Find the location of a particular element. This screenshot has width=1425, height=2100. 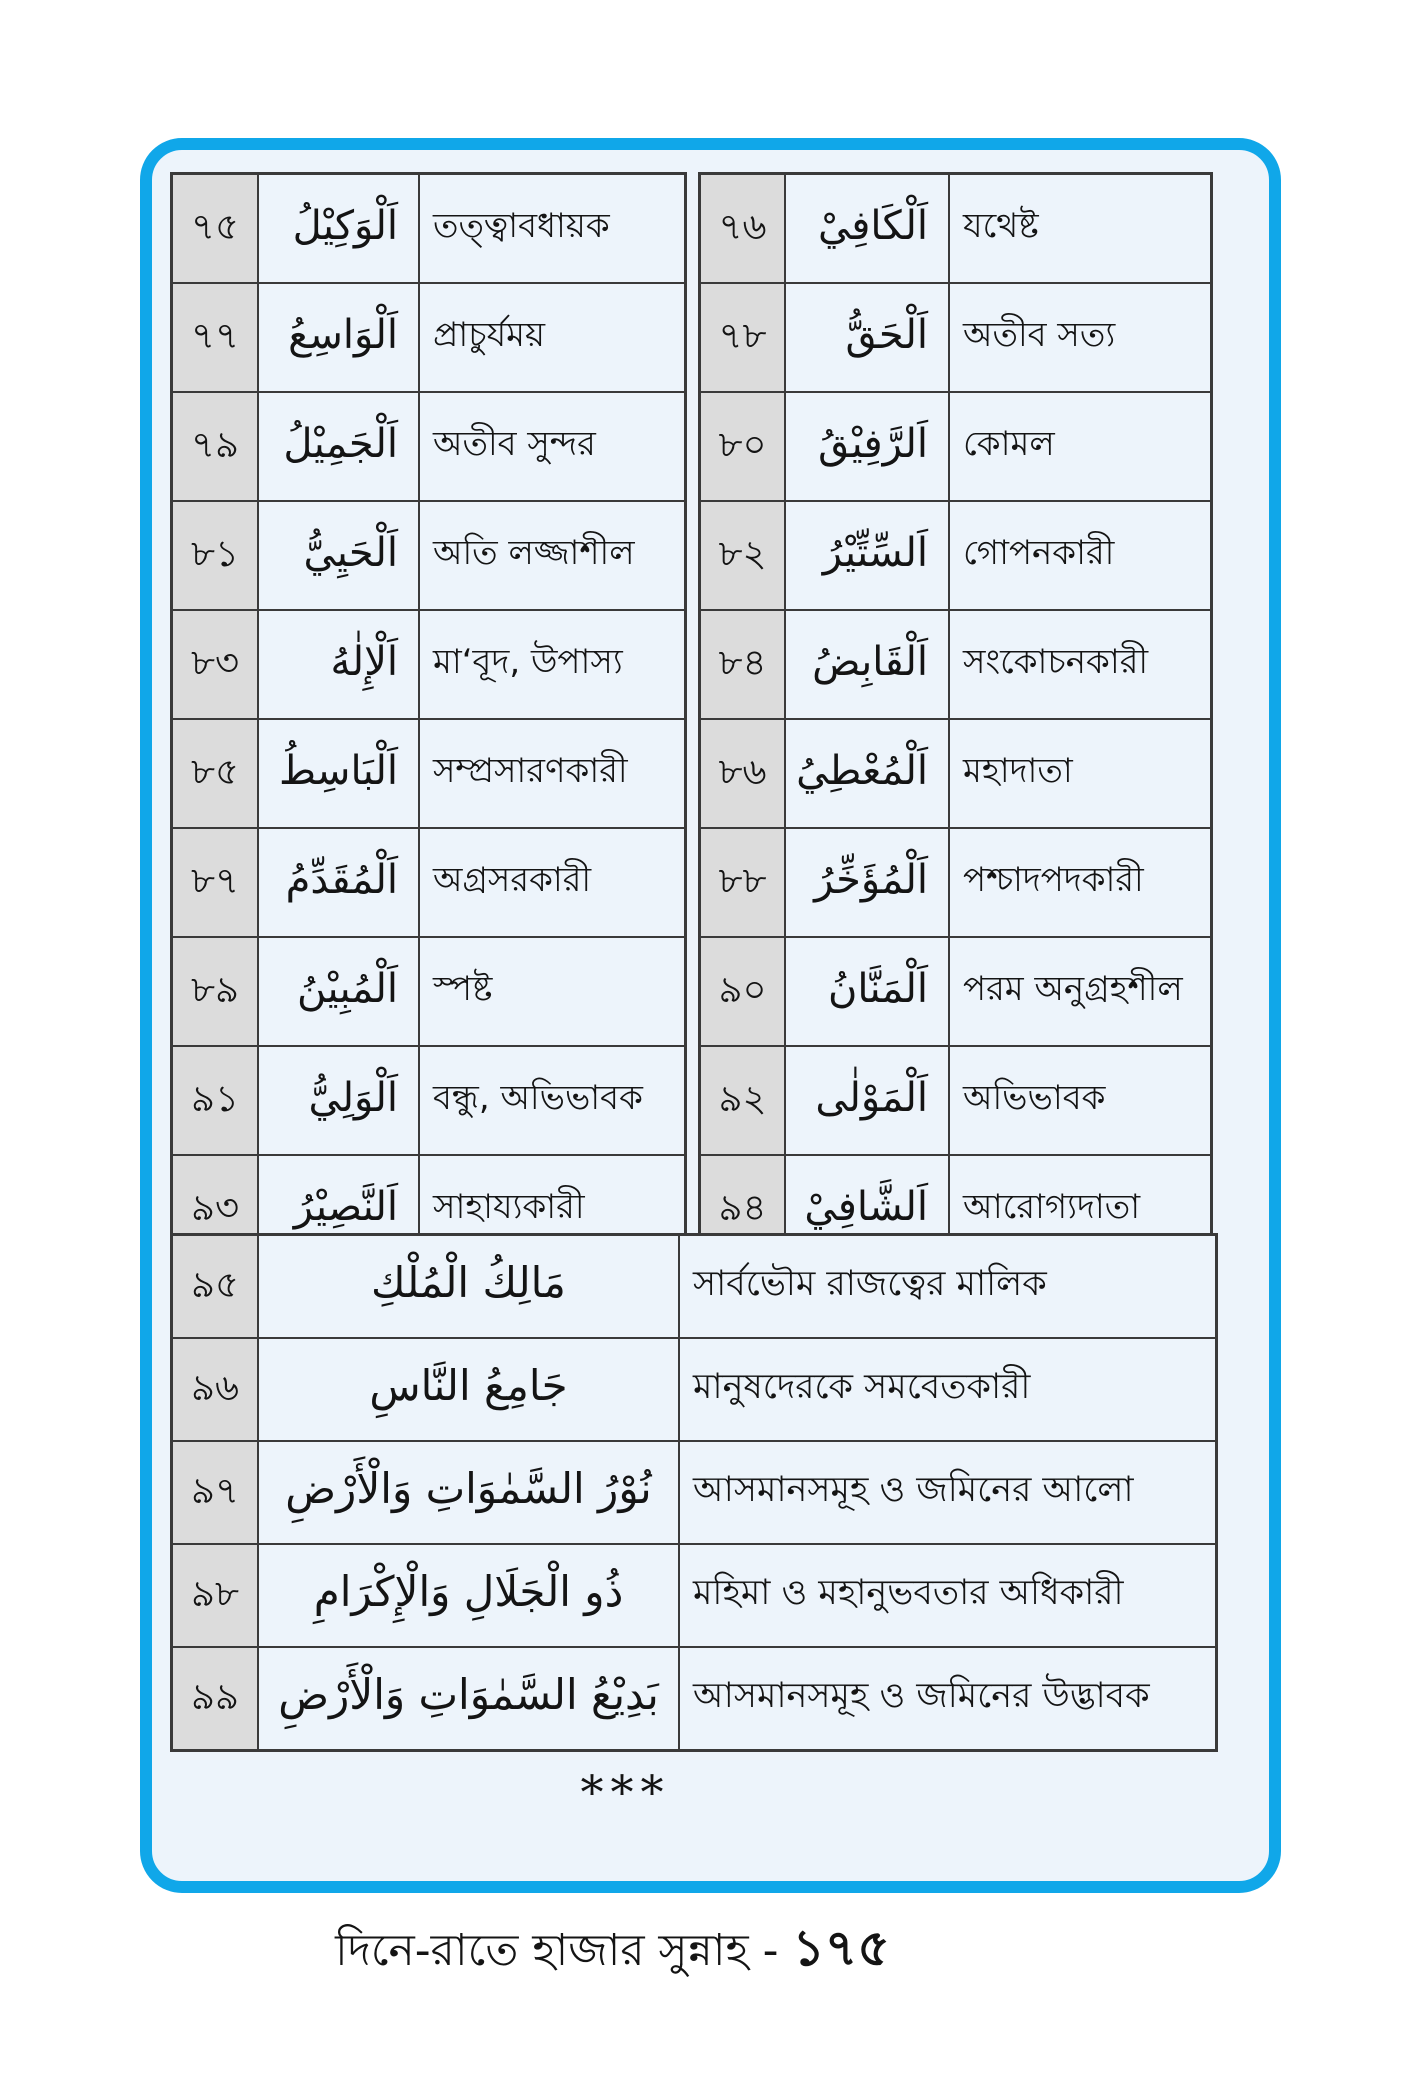

serial-number-cell: ৮৯ is located at coordinates (214, 991).